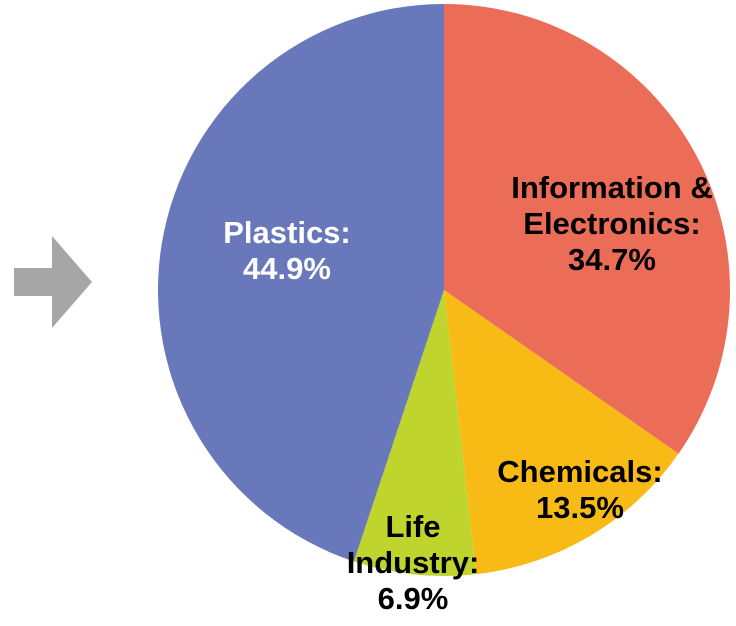 This screenshot has height=626, width=736. What do you see at coordinates (415, 433) in the screenshot?
I see `pie-slice-life-industry` at bounding box center [415, 433].